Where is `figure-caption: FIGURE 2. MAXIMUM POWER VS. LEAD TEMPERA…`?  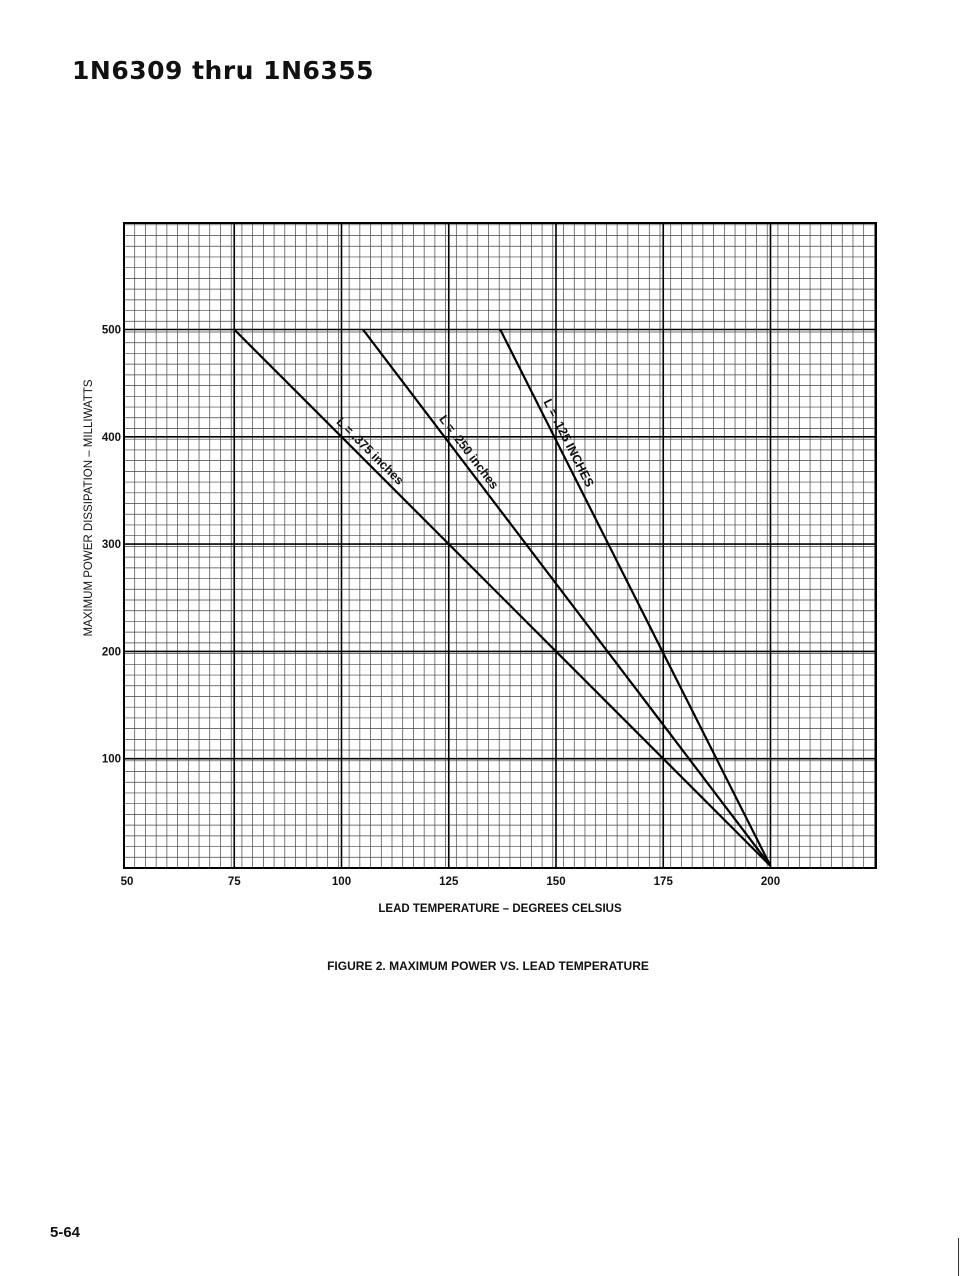
figure-caption: FIGURE 2. MAXIMUM POWER VS. LEAD TEMPERA… is located at coordinates (488, 966).